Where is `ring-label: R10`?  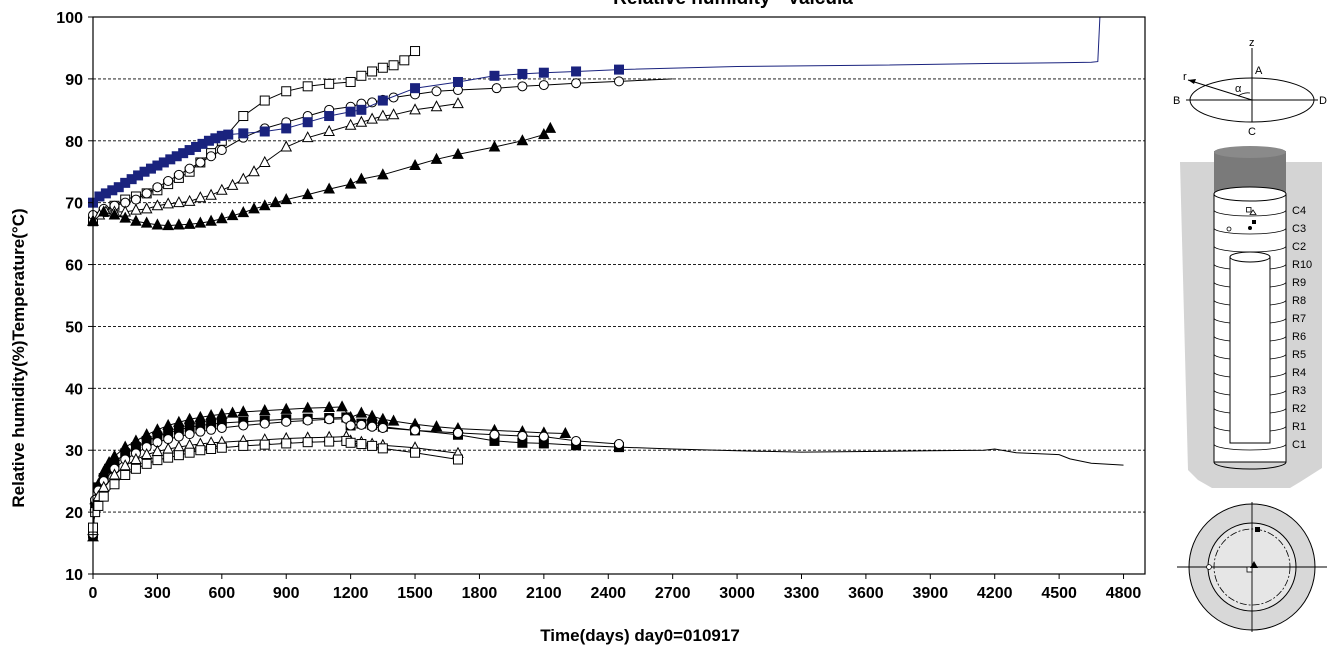 ring-label: R10 is located at coordinates (1302, 265).